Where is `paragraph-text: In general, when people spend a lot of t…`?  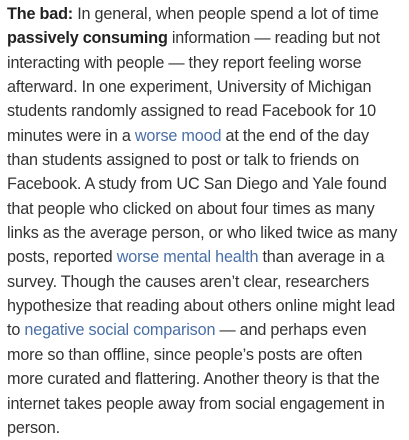
paragraph-text: In general, when people spend a lot of t… is located at coordinates (226, 14).